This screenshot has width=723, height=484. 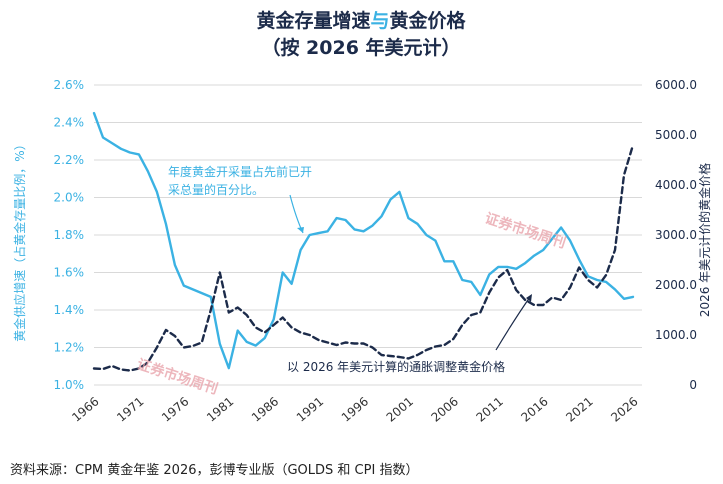 What do you see at coordinates (130, 409) in the screenshot?
I see `x-tick-label: 1971` at bounding box center [130, 409].